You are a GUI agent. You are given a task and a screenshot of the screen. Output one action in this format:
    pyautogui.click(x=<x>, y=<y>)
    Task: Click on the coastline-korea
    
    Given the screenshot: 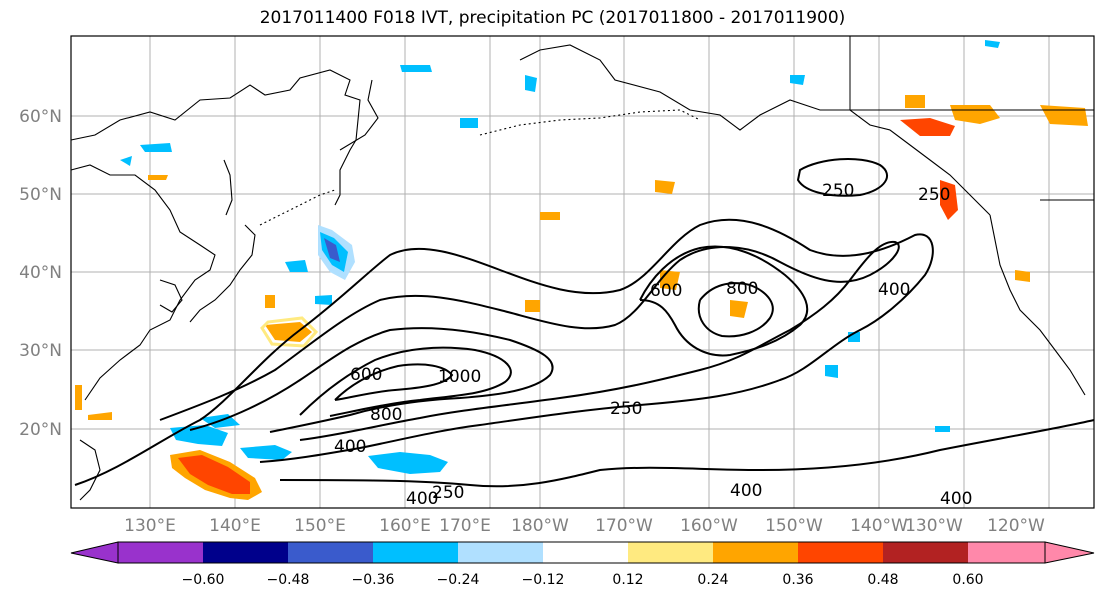 What is the action you would take?
    pyautogui.click(x=171, y=296)
    